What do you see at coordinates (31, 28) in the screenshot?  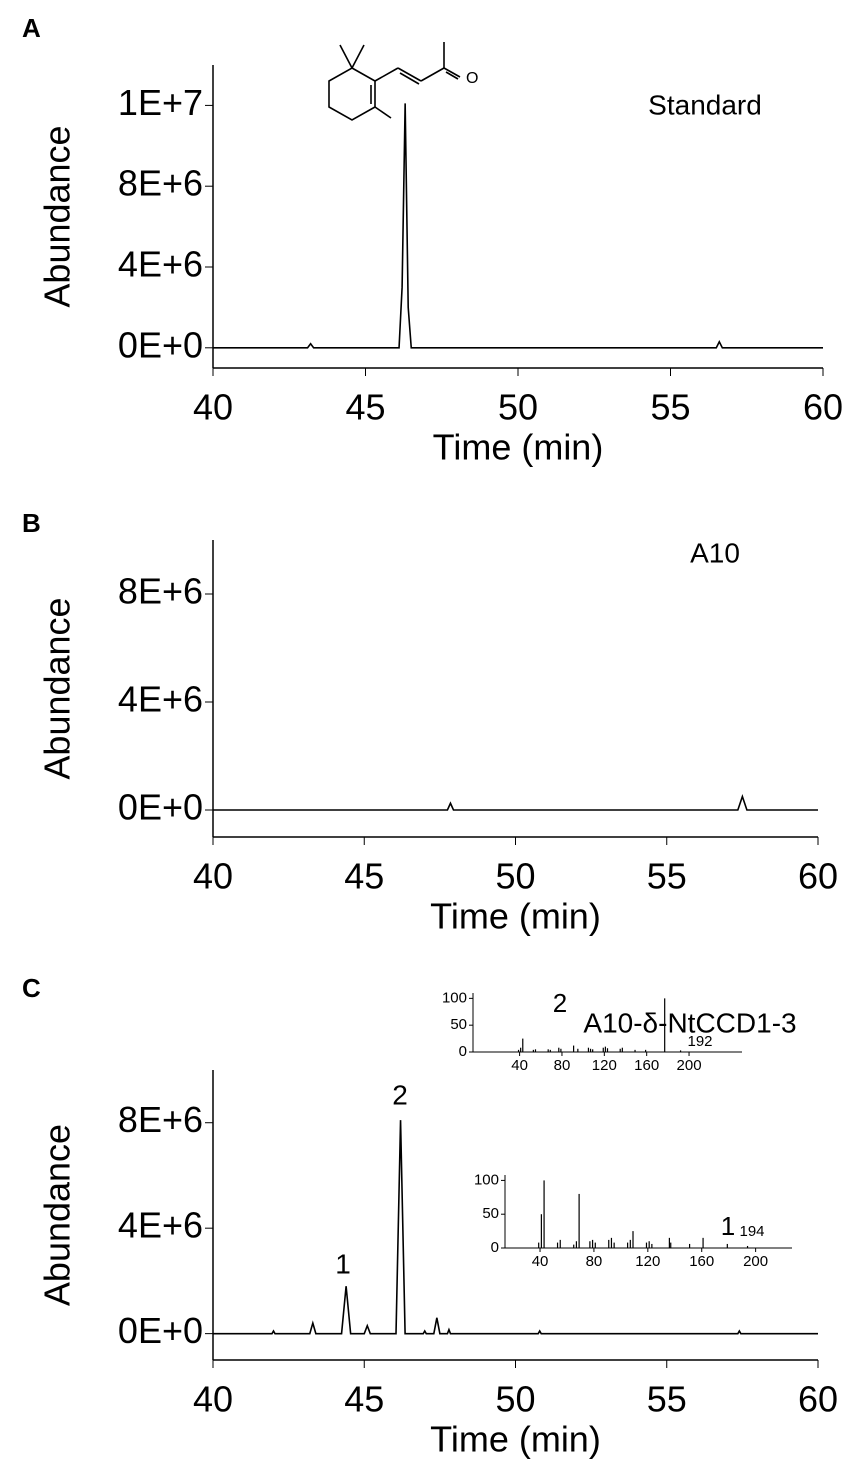 I see `panel-label: A` at bounding box center [31, 28].